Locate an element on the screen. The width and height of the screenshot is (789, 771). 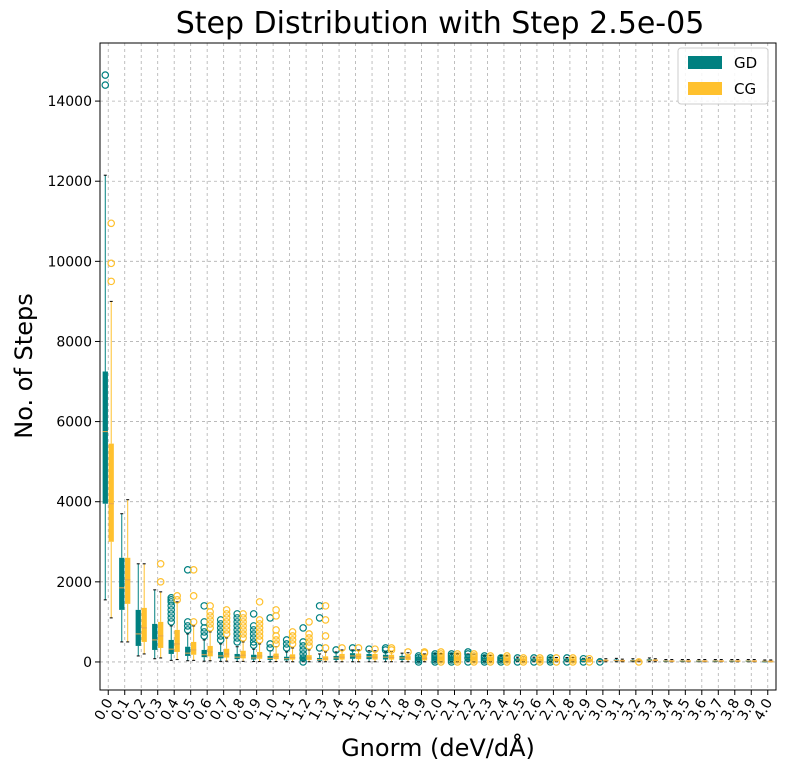
box-cg-3.0 is located at coordinates (606, 660).